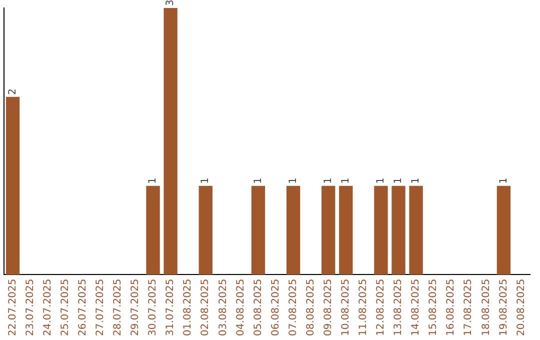 This screenshot has width=540, height=340. I want to click on x-tick-label: 30.07.2025, so click(153, 307).